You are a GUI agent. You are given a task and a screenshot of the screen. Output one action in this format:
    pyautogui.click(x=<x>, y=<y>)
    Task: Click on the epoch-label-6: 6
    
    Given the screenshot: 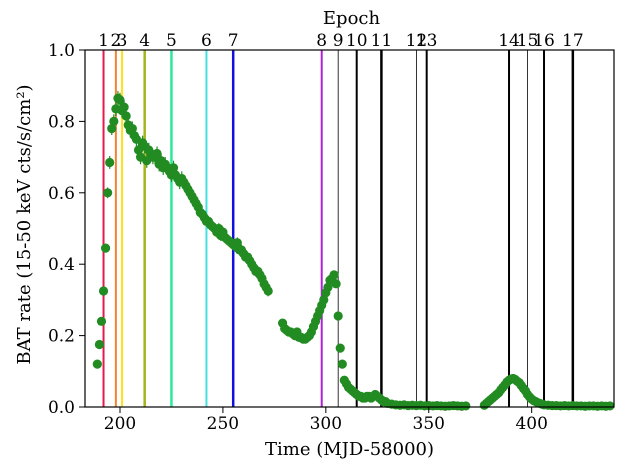 What is the action you would take?
    pyautogui.click(x=206, y=41)
    